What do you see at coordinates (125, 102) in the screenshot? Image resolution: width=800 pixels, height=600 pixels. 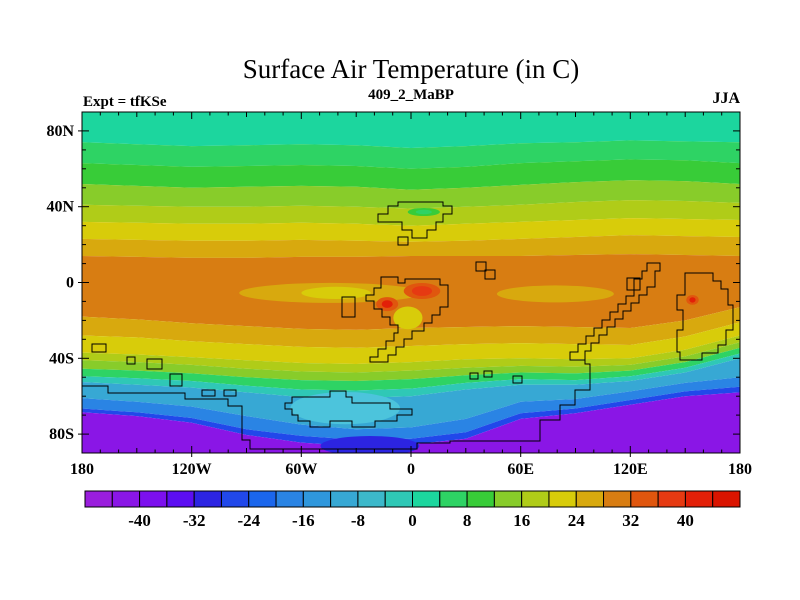 I see `experiment-label: Expt = tfKSe` at bounding box center [125, 102].